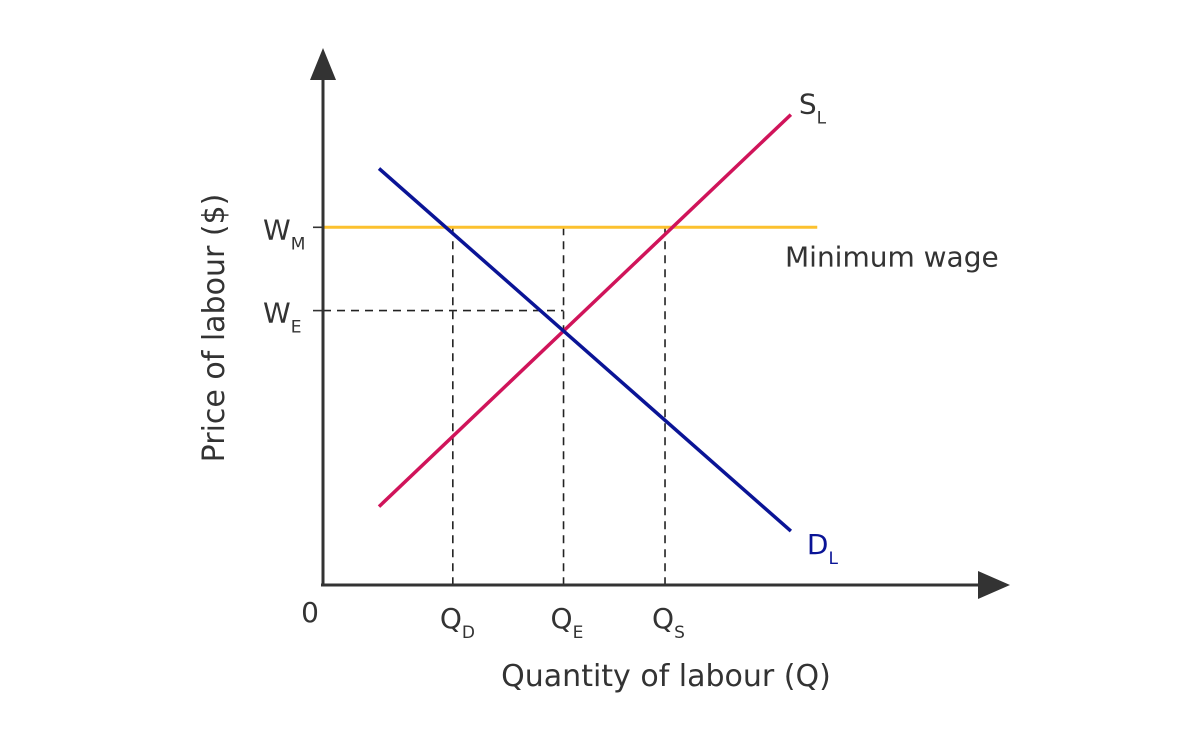  I want to click on wage-minimum-label: WM, so click(284, 233).